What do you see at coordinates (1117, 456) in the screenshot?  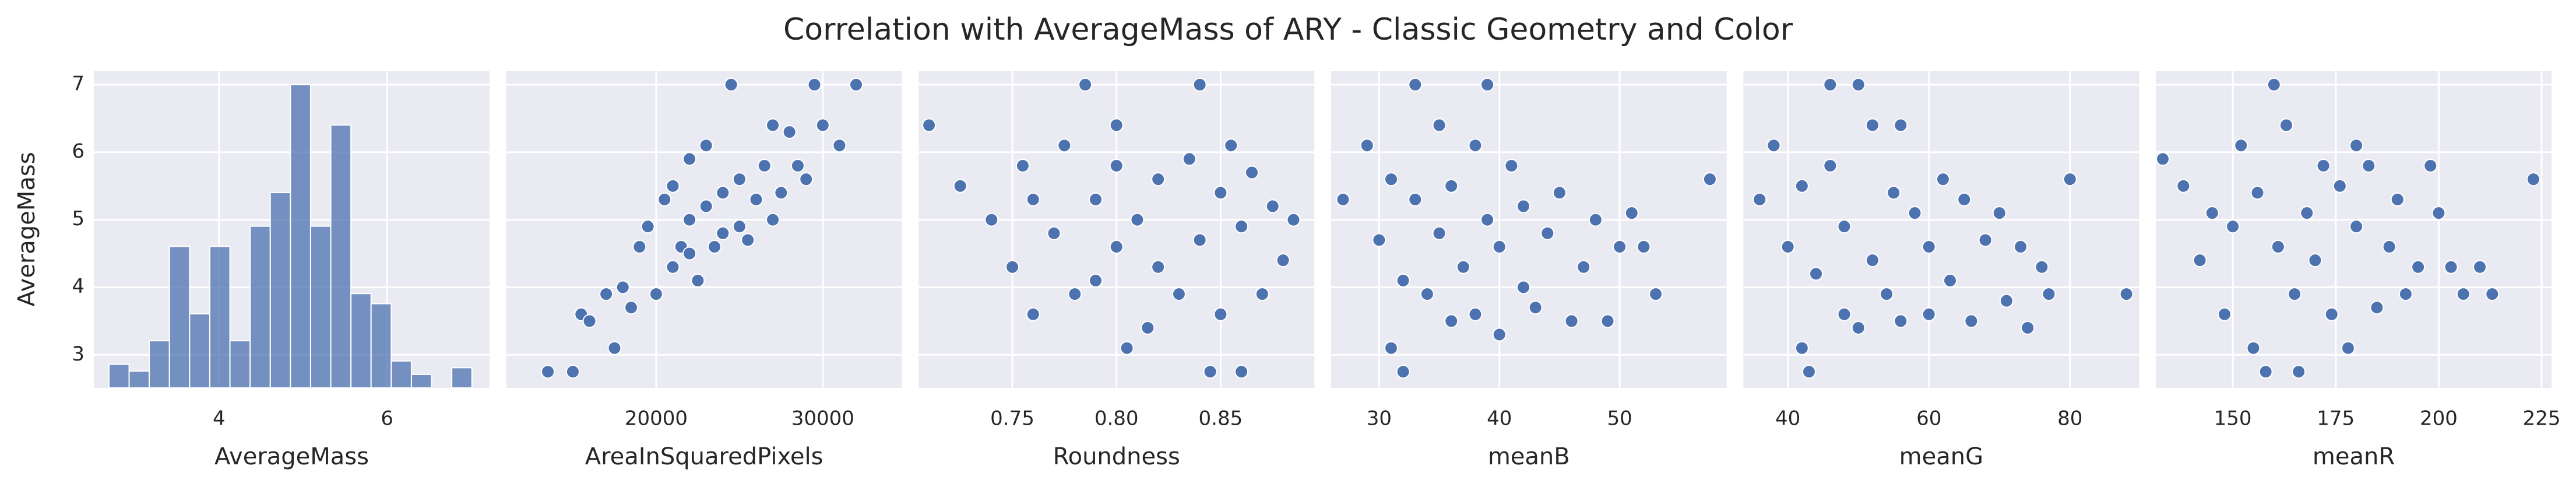 I see `x-axis-label: Roundness` at bounding box center [1117, 456].